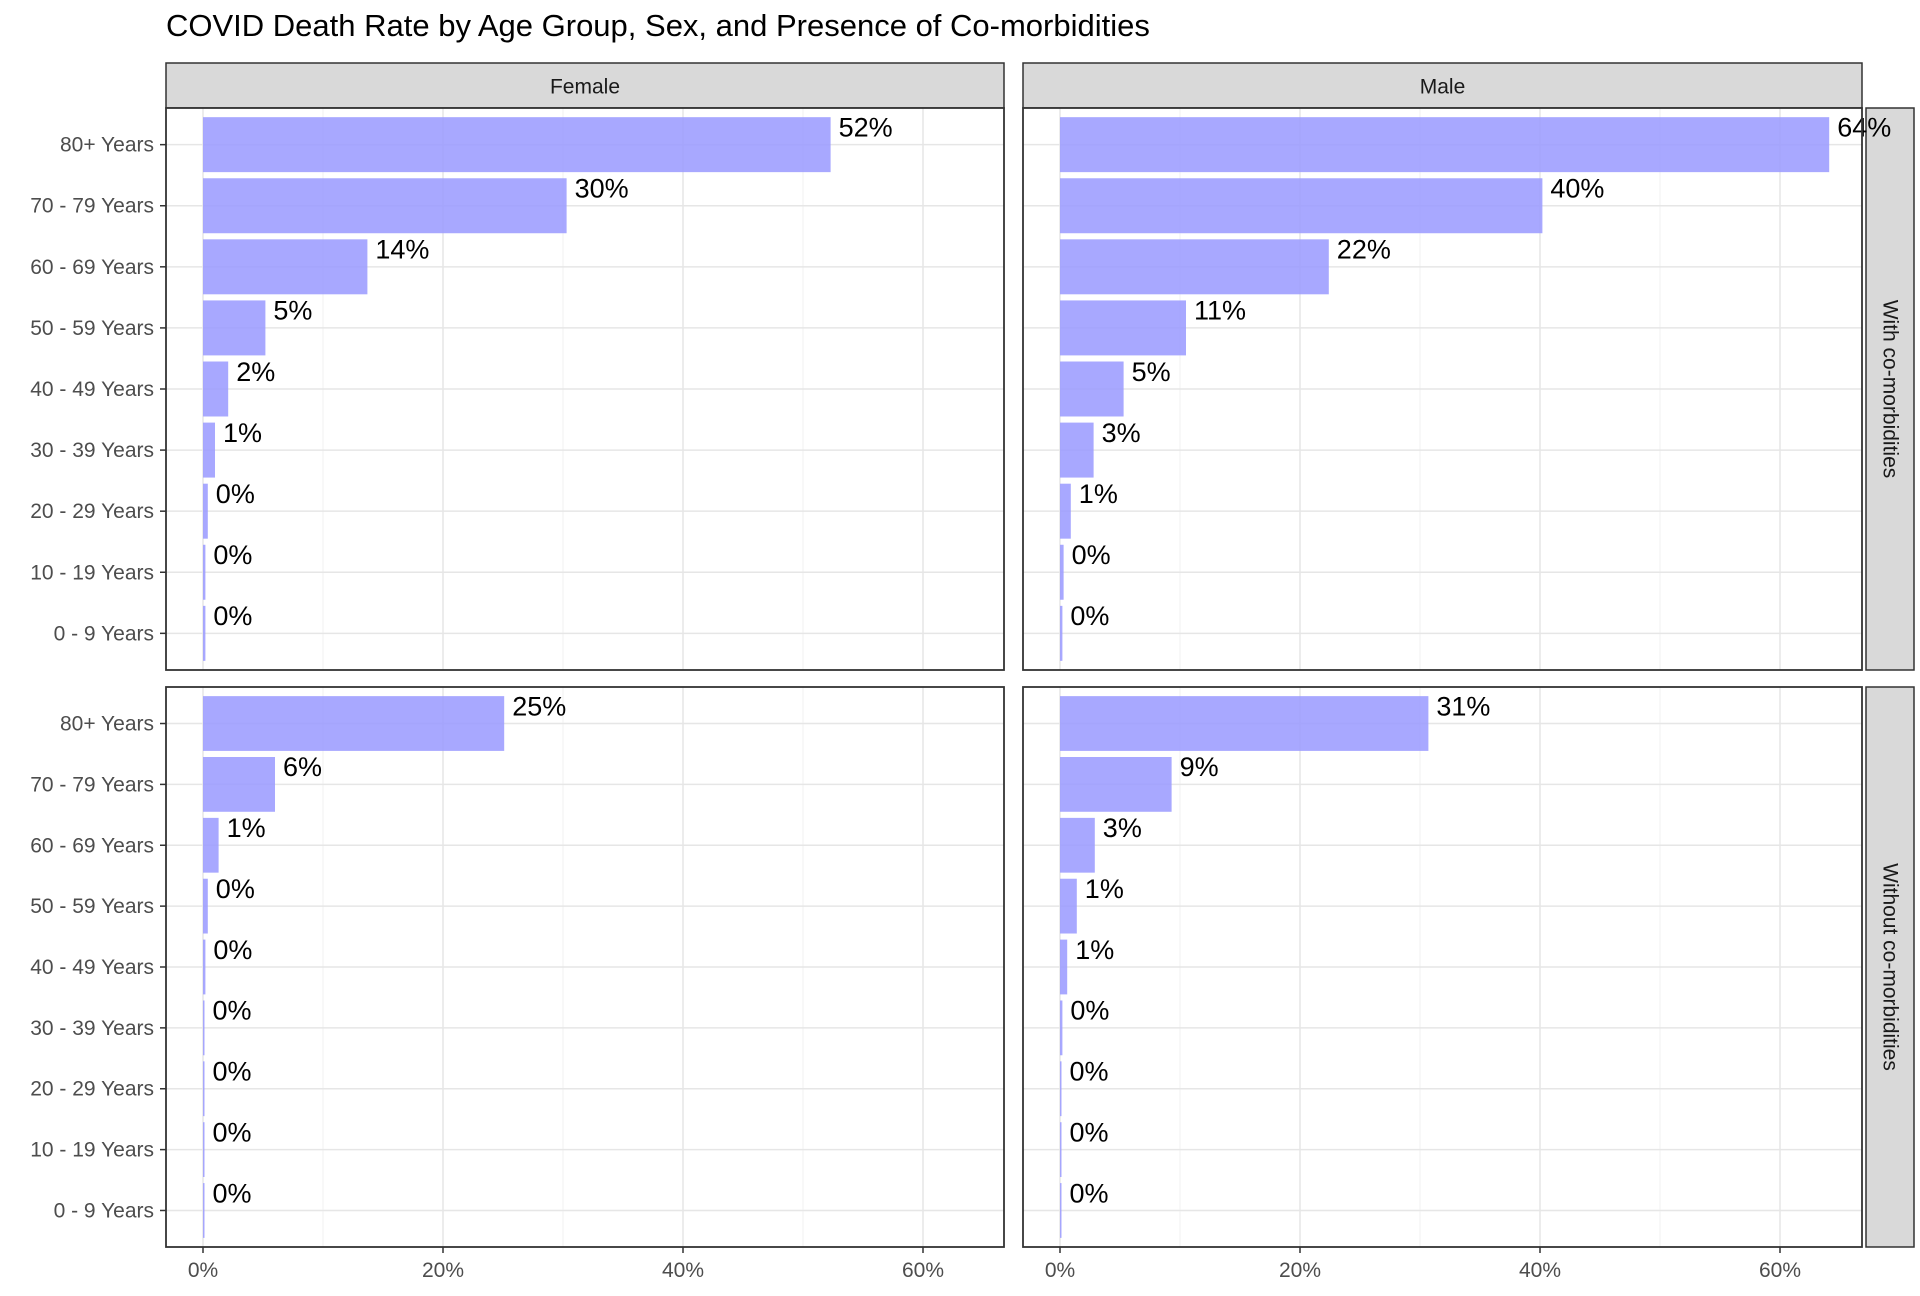 Image resolution: width=1920 pixels, height=1296 pixels. I want to click on facet-label-row-1: With co-morbidities, so click(1890, 389).